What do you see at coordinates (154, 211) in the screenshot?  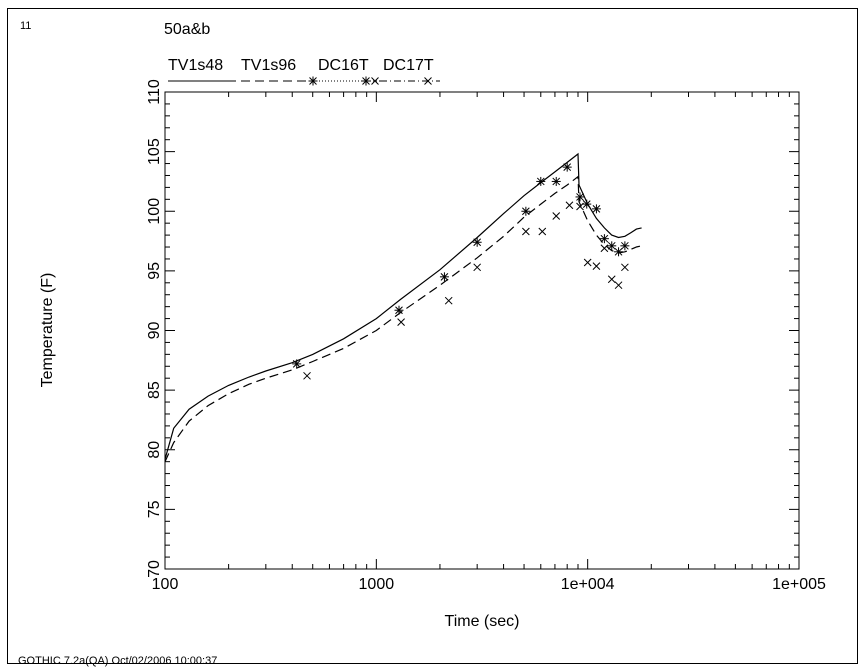 I see `y-tick-label: 100` at bounding box center [154, 211].